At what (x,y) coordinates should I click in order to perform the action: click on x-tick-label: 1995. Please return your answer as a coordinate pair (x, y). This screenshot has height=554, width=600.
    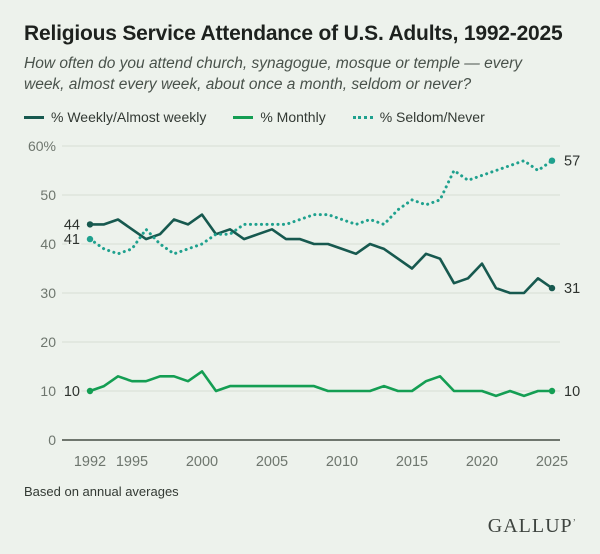
    Looking at the image, I should click on (132, 462).